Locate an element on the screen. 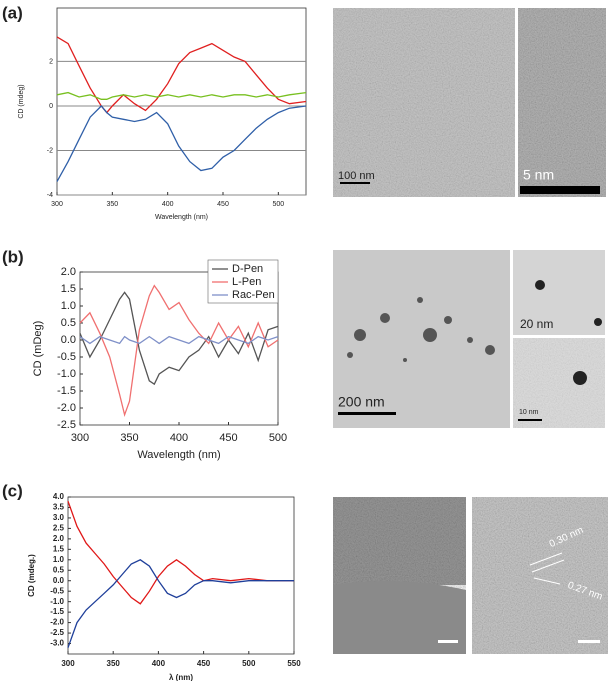 Image resolution: width=612 pixels, height=681 pixels. y-tick-label: 3.5 is located at coordinates (59, 507).